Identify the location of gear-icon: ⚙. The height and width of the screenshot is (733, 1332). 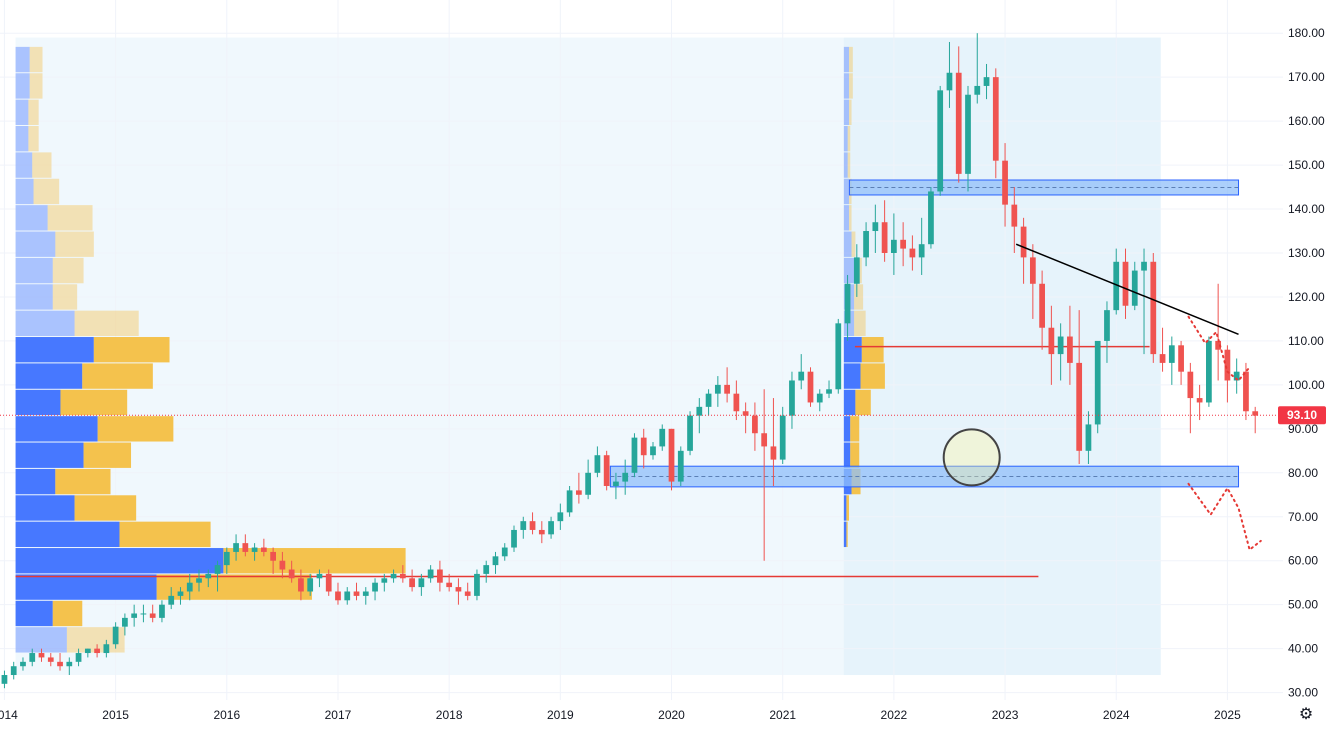
(1306, 714).